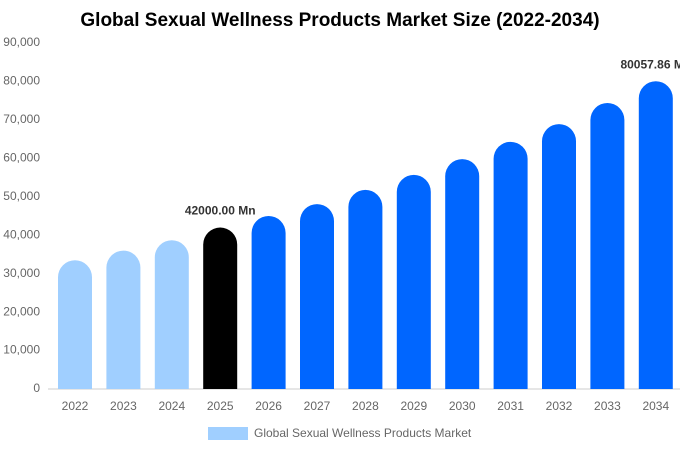 This screenshot has height=450, width=680. Describe the element at coordinates (220, 211) in the screenshot. I see `value-label: 42000.00 Mn` at that location.